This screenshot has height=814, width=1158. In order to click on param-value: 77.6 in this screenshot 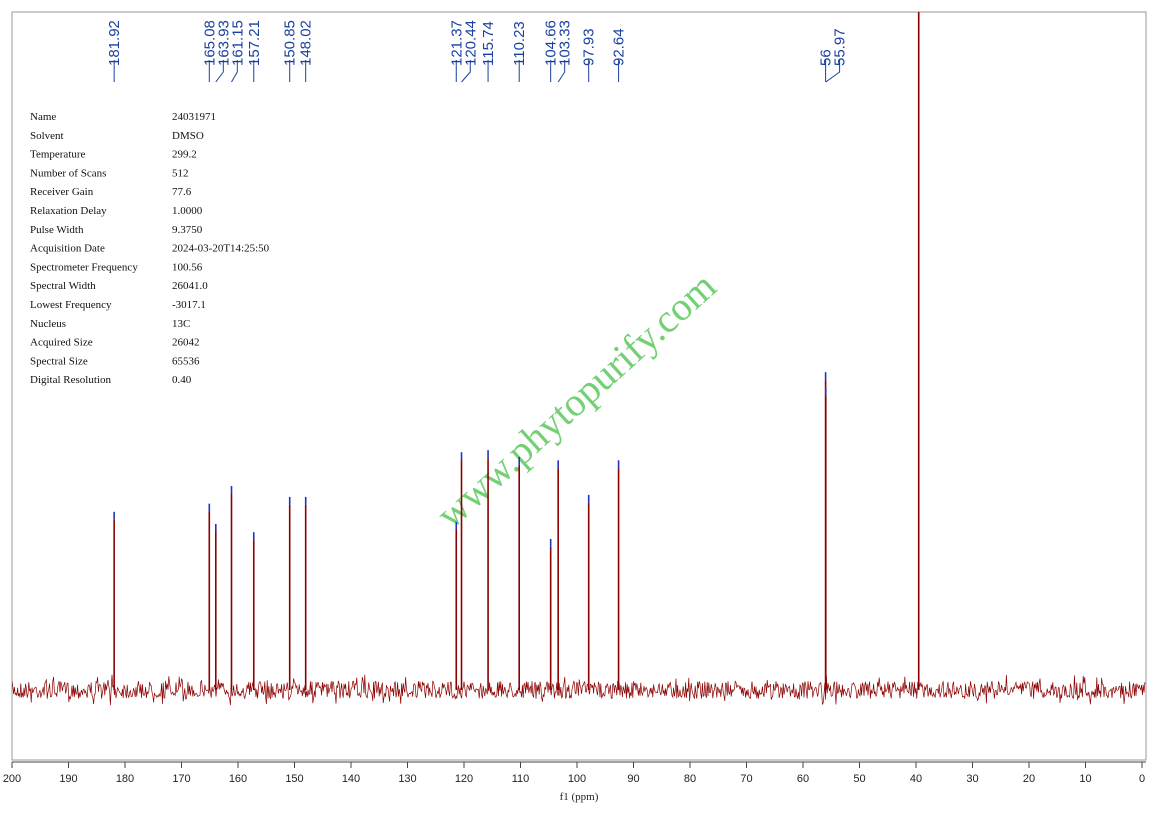, I will do `click(182, 192)`.